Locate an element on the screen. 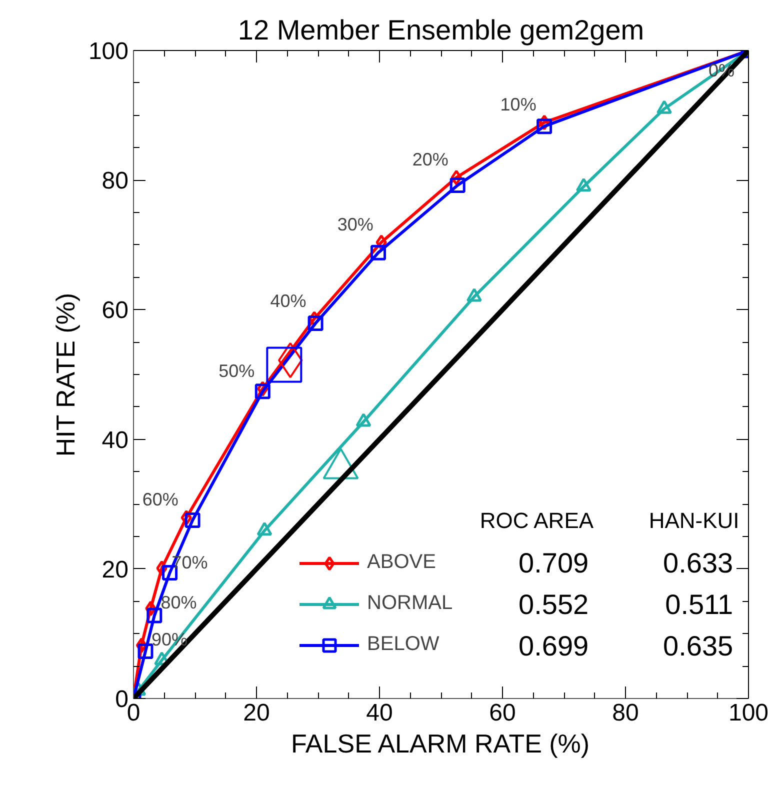 This screenshot has width=779, height=790. annotation: 10% is located at coordinates (518, 104).